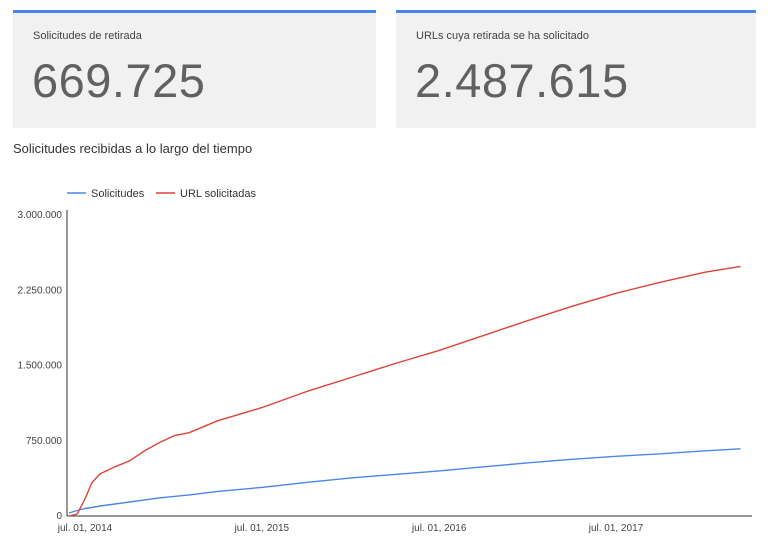  I want to click on y-tick-label: 750.000, so click(44, 441).